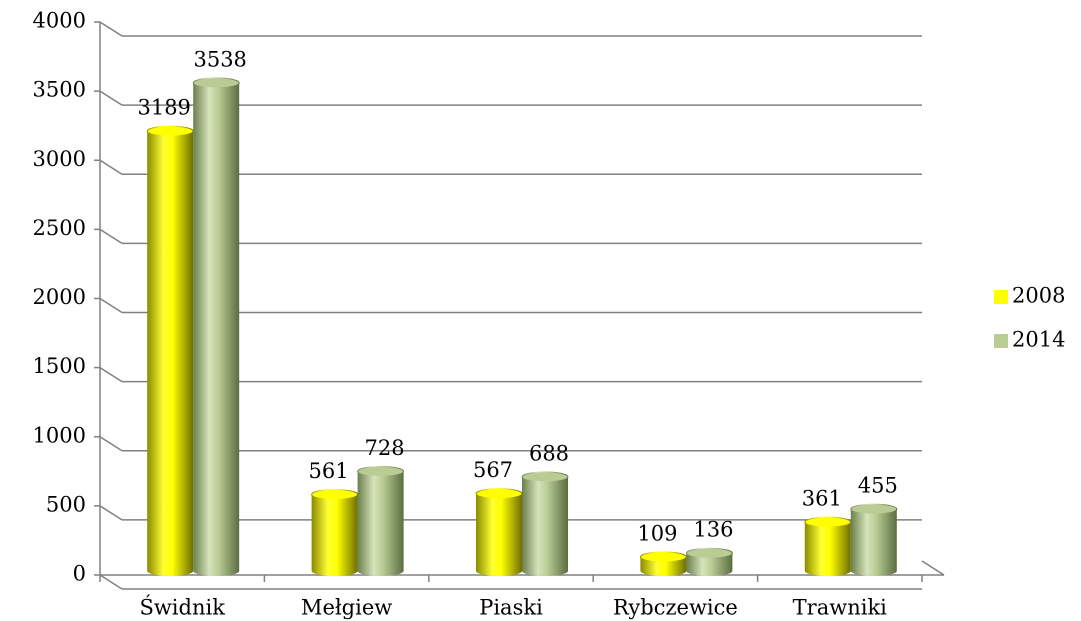  I want to click on y-tick-label: 2000, so click(59, 297).